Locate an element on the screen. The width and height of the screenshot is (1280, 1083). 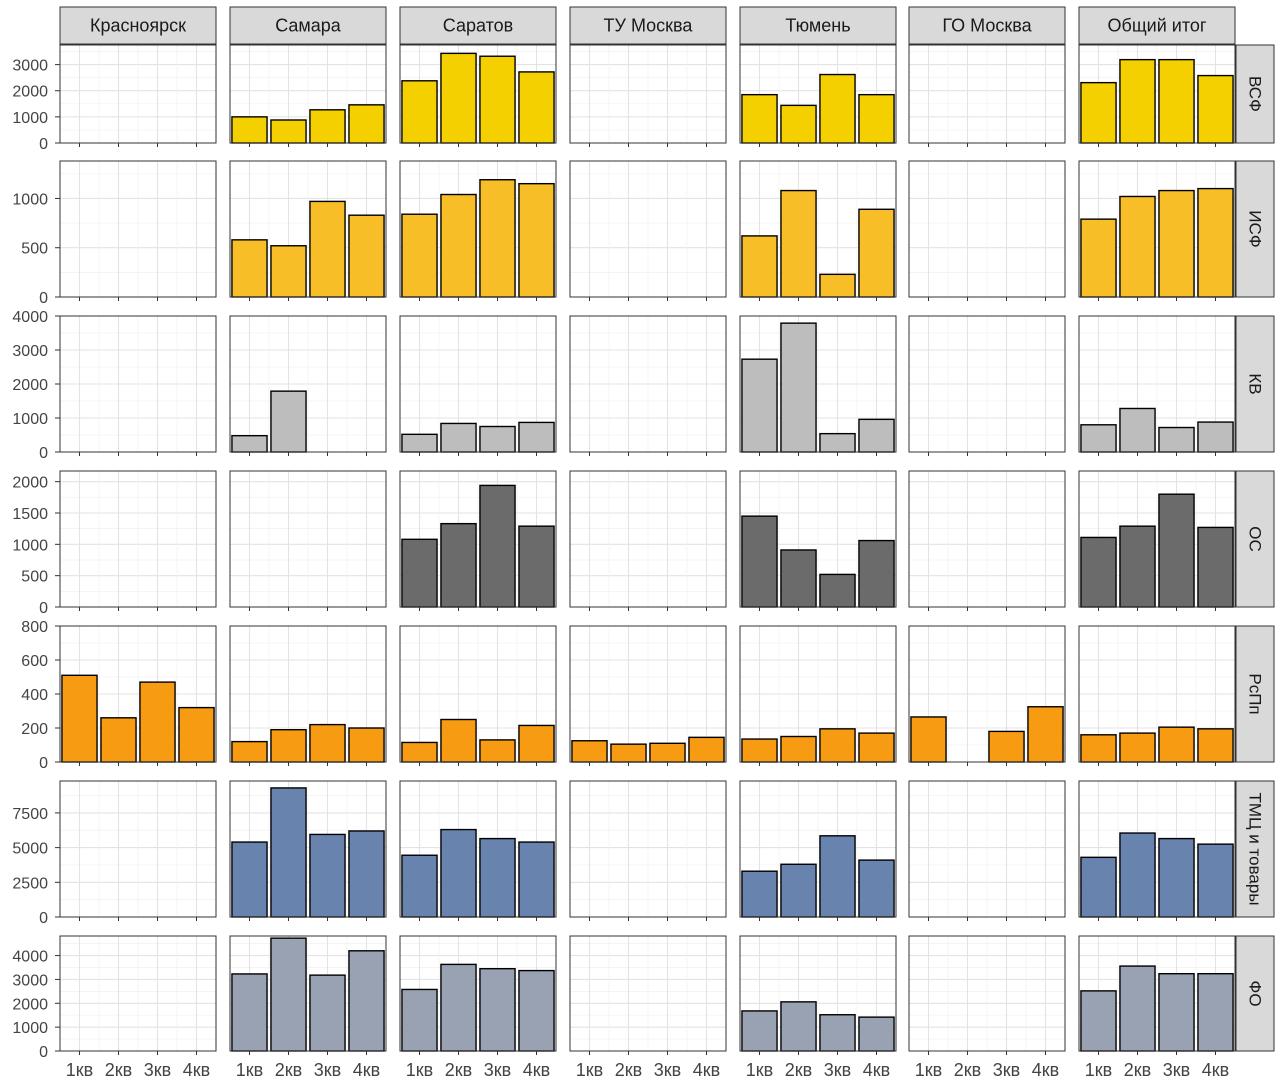
row-strip-label: КВ is located at coordinates (1255, 383).